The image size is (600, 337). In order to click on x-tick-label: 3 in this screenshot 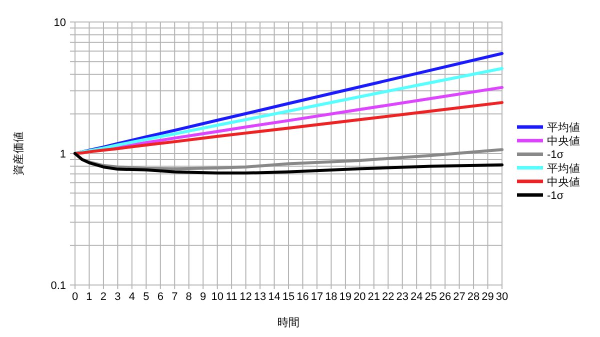, I will do `click(117, 297)`.